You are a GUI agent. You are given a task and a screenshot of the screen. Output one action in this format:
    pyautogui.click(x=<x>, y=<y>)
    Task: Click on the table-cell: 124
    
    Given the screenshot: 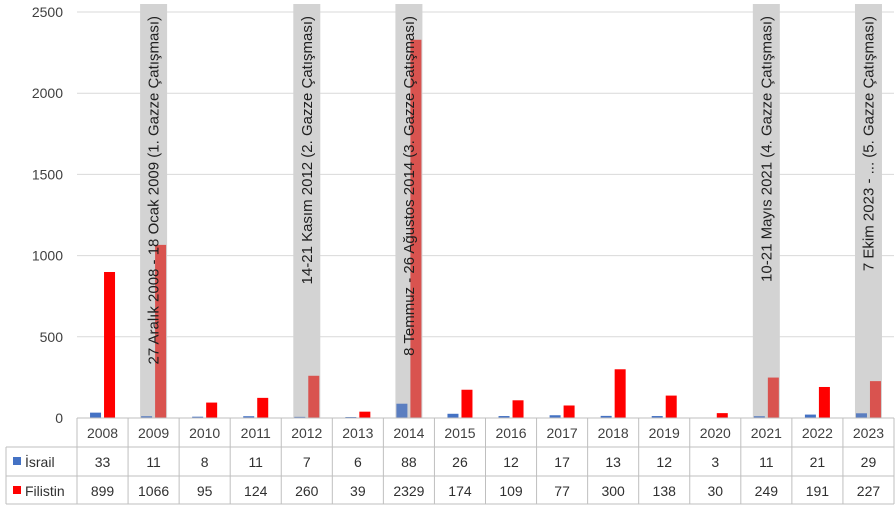 What is the action you would take?
    pyautogui.click(x=256, y=491)
    